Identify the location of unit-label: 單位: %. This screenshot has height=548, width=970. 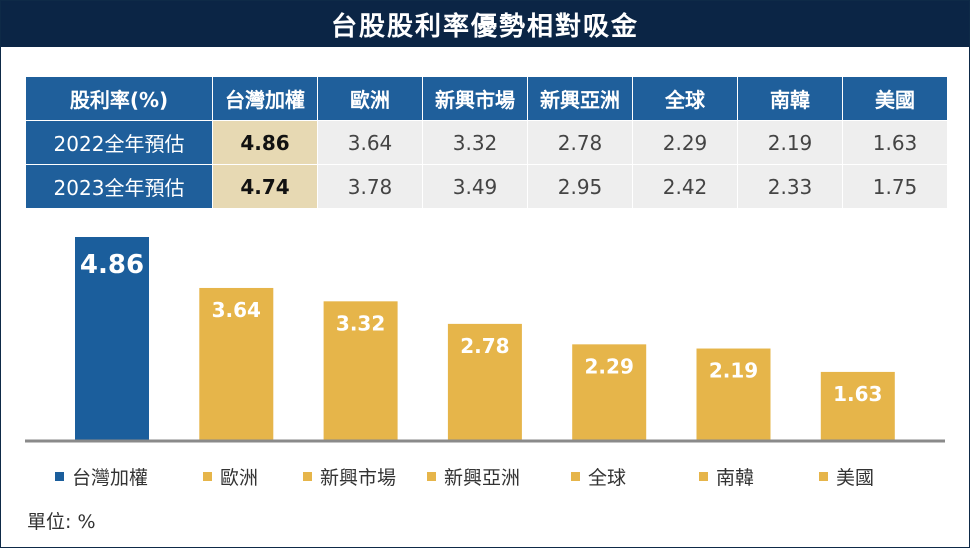
(61, 522).